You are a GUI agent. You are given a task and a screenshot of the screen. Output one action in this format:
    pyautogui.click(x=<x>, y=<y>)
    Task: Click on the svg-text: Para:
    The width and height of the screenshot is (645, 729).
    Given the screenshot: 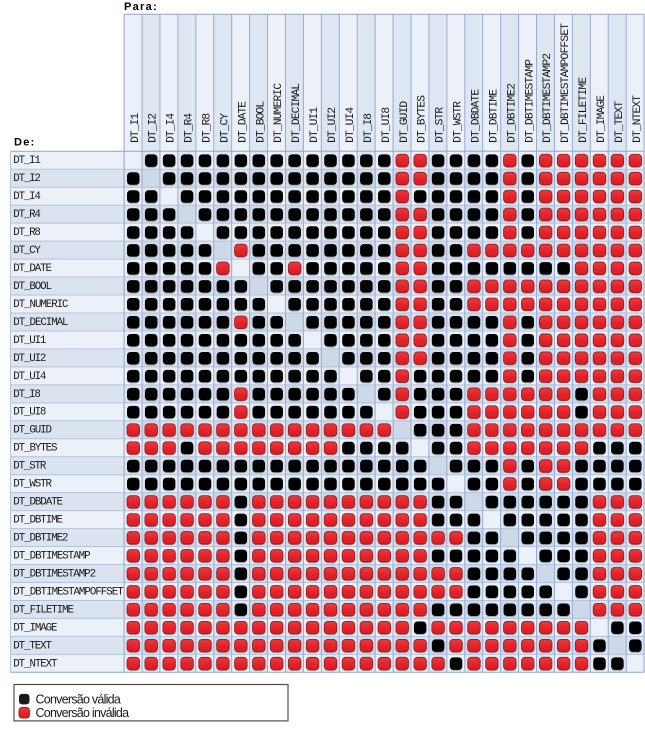 What is the action you would take?
    pyautogui.click(x=141, y=7)
    